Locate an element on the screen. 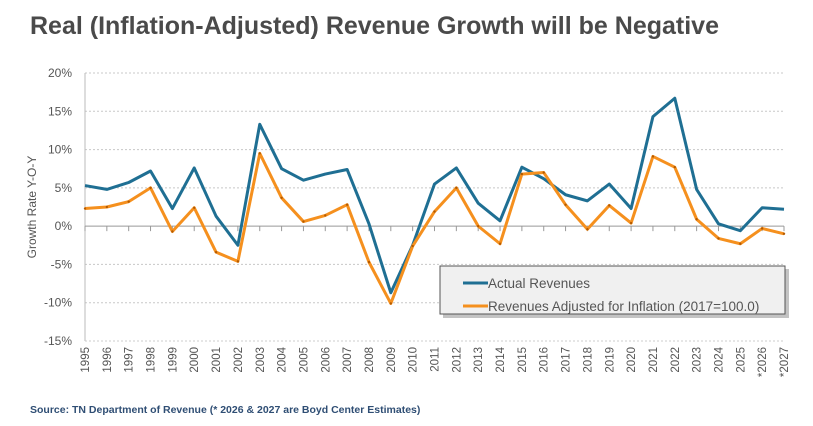  x-tick-label: 1997 is located at coordinates (130, 360).